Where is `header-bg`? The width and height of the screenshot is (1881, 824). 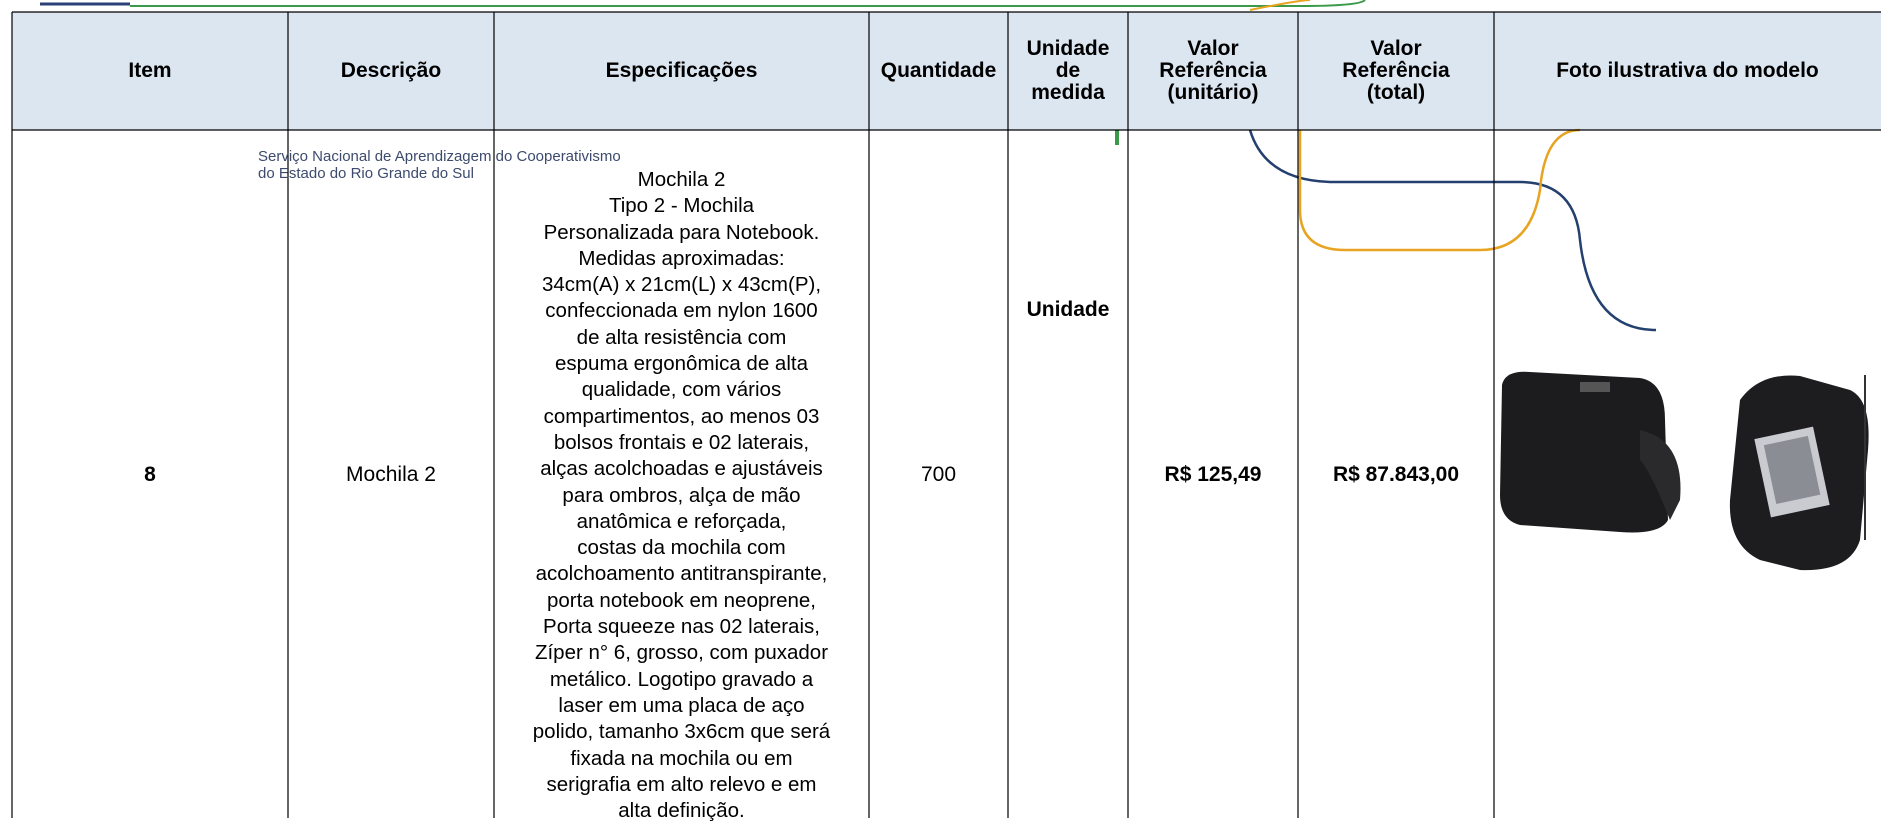 header-bg is located at coordinates (946, 71).